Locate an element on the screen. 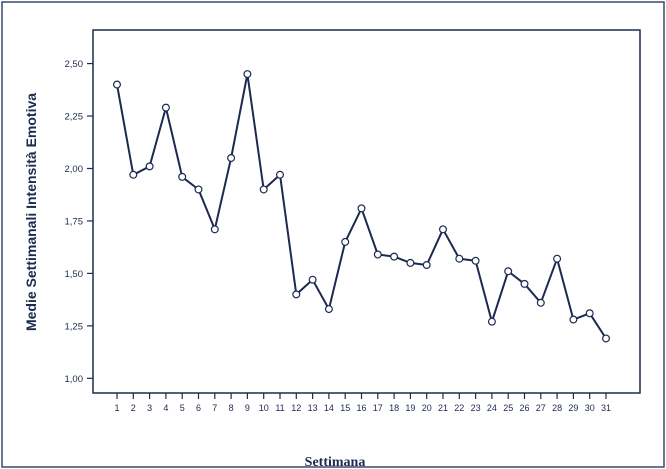  x-tick-label: 19 is located at coordinates (410, 408).